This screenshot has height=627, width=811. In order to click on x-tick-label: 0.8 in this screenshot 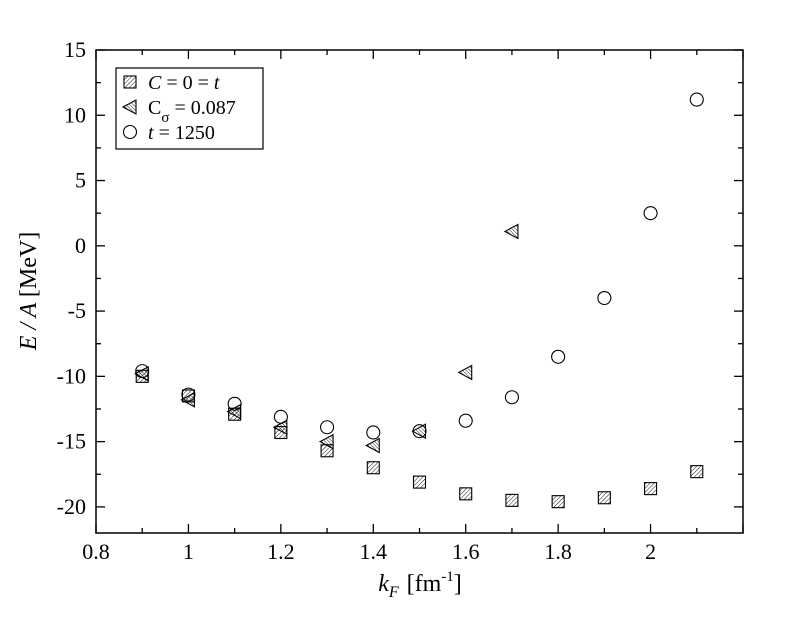, I will do `click(96, 551)`.